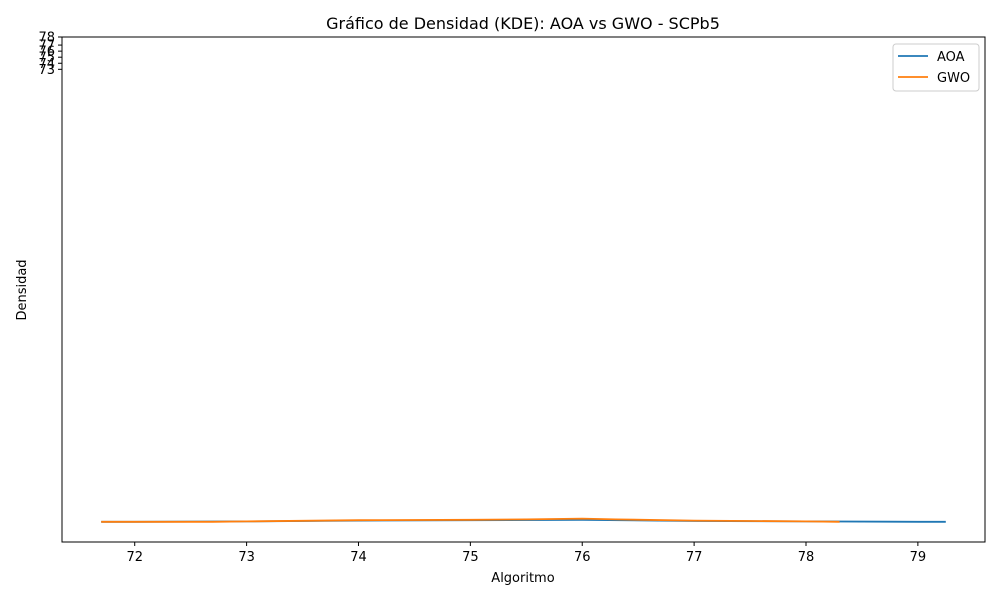  What do you see at coordinates (46, 64) in the screenshot?
I see `y-tick-label: 74` at bounding box center [46, 64].